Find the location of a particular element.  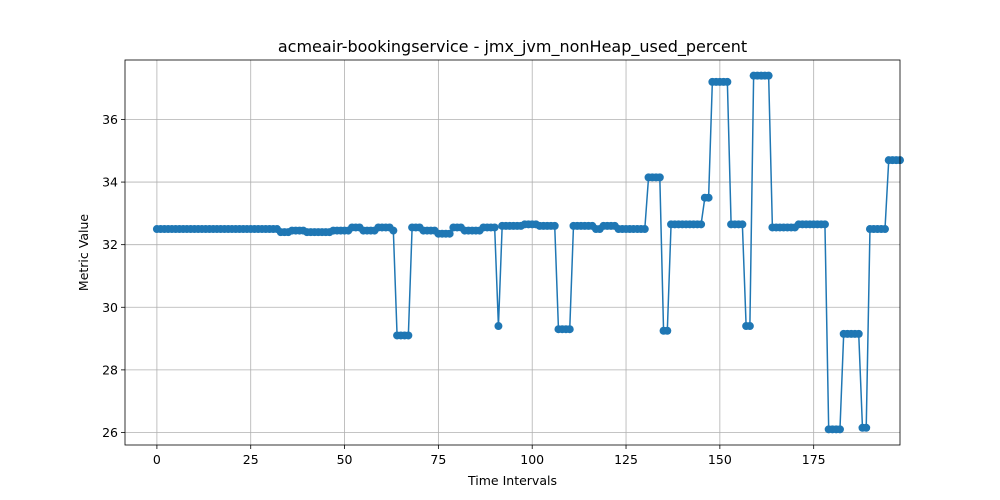

x-tick-label: 50 is located at coordinates (345, 459).